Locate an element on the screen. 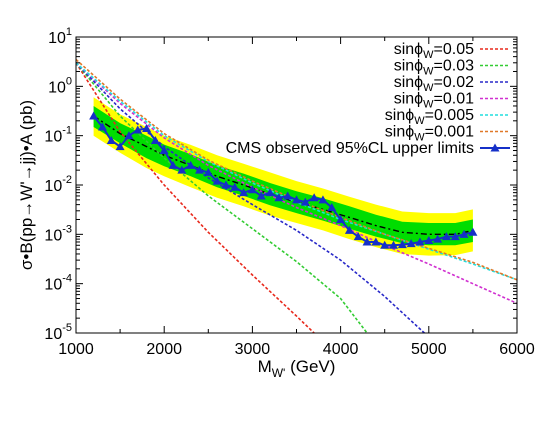  x-tick-label: 4000 is located at coordinates (341, 349).